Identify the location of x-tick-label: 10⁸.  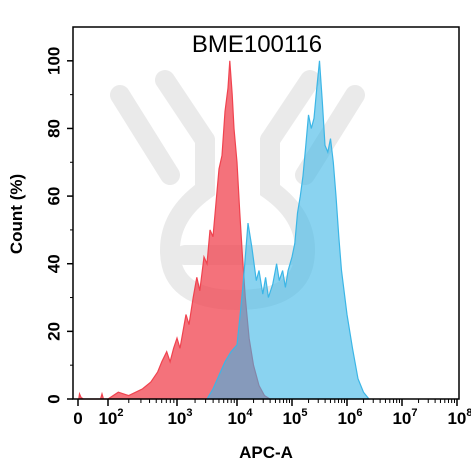
(459, 417).